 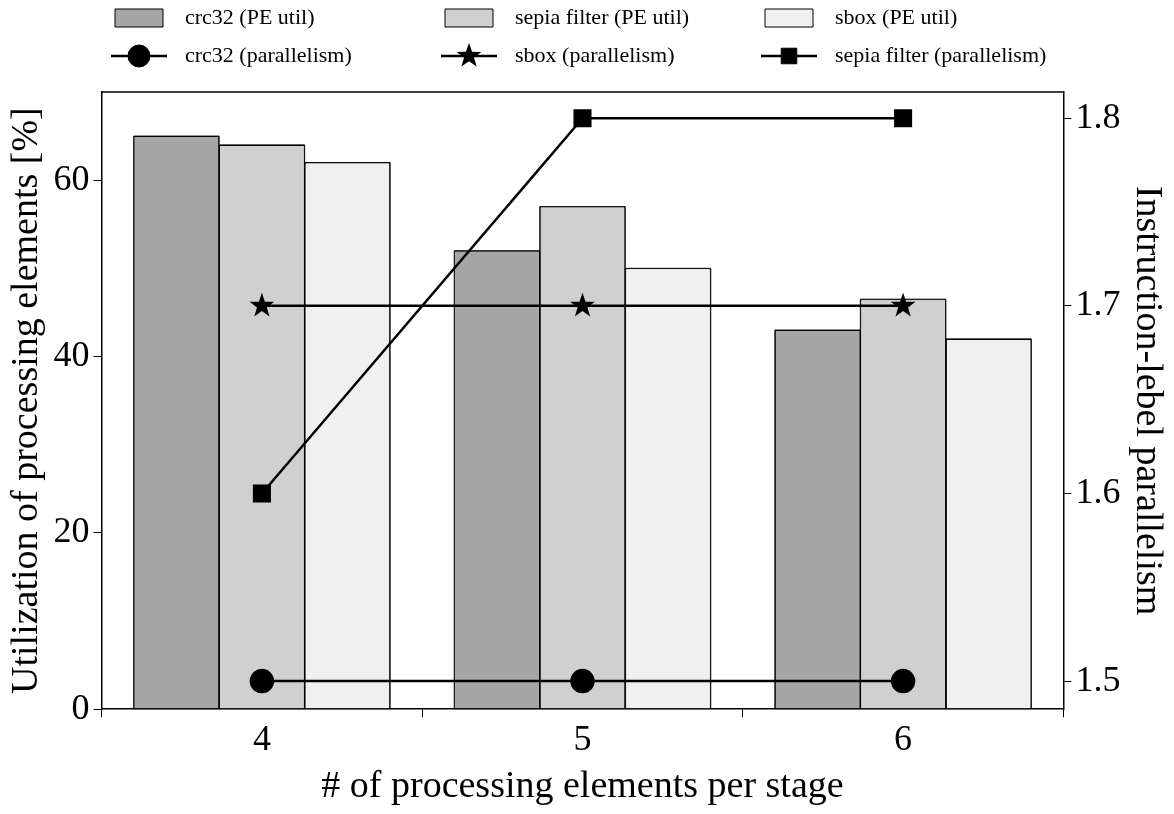 What do you see at coordinates (1098, 678) in the screenshot?
I see `y2-tick-label: 1.5` at bounding box center [1098, 678].